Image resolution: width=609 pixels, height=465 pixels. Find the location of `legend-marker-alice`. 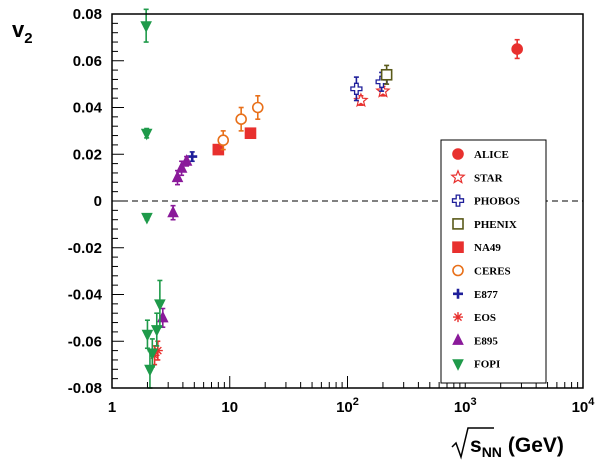

legend-marker-alice is located at coordinates (458, 154).